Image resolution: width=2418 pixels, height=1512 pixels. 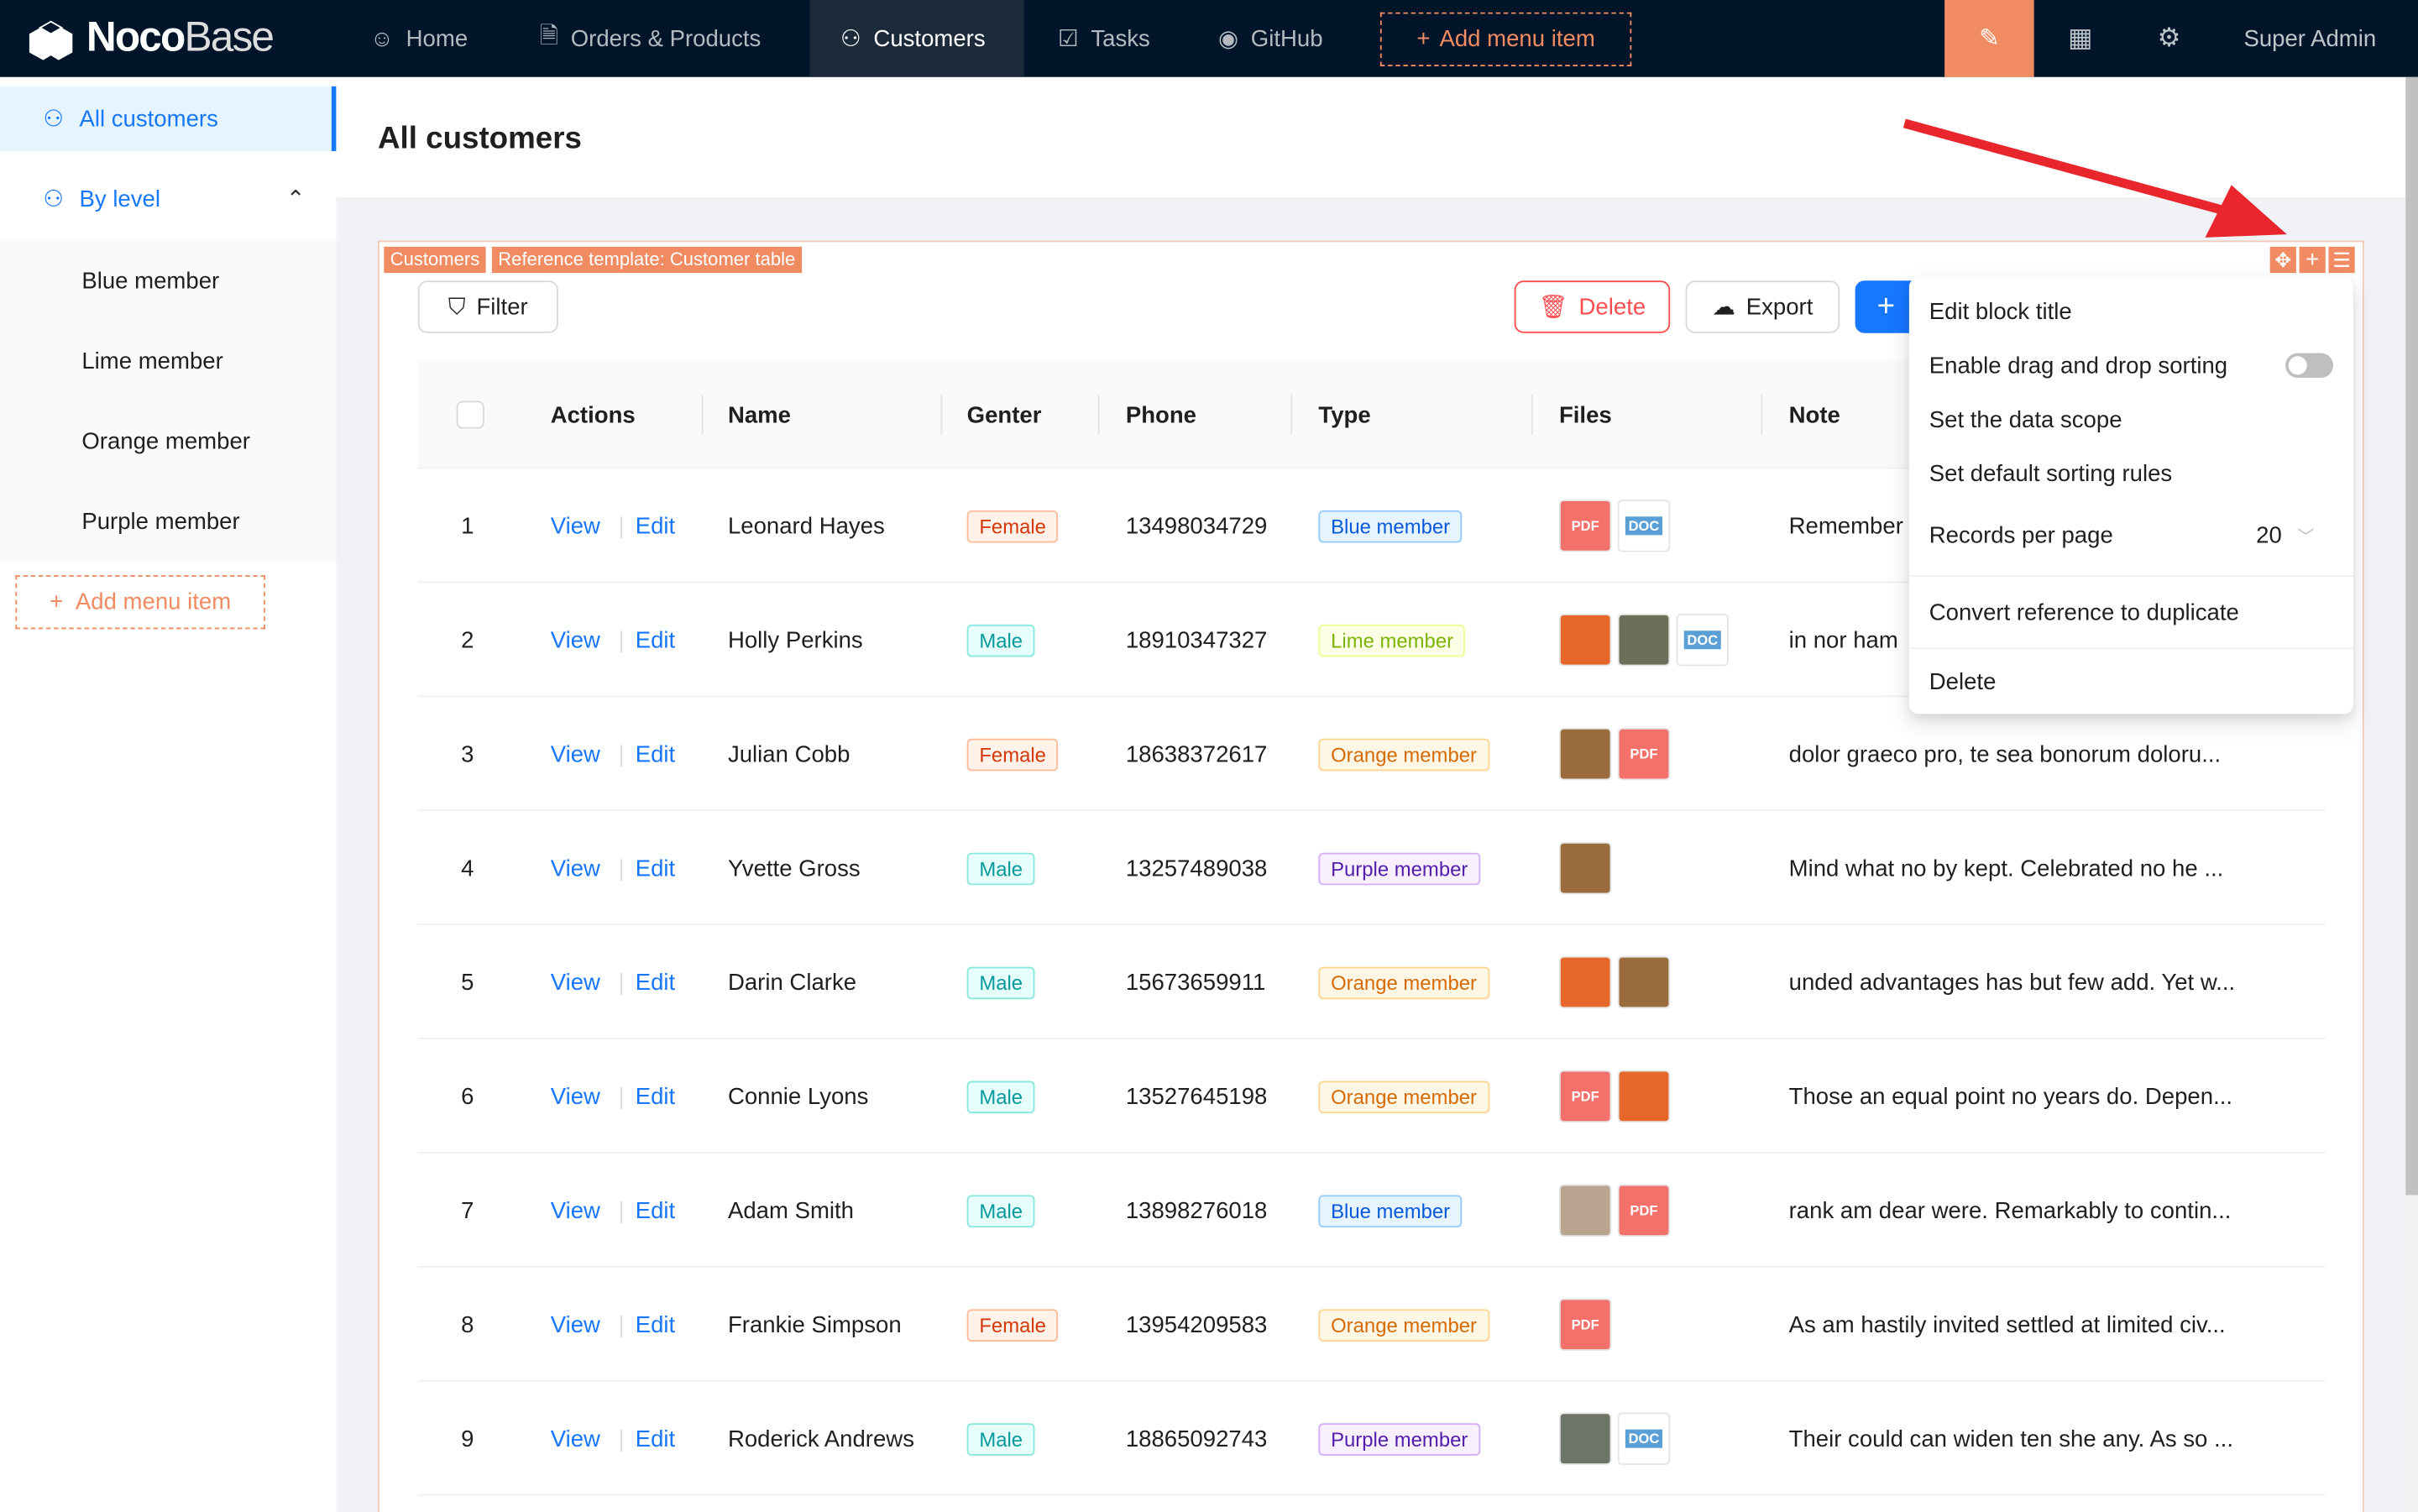 I want to click on nav-orders-products: 🗎 Orders & Products, so click(x=650, y=38).